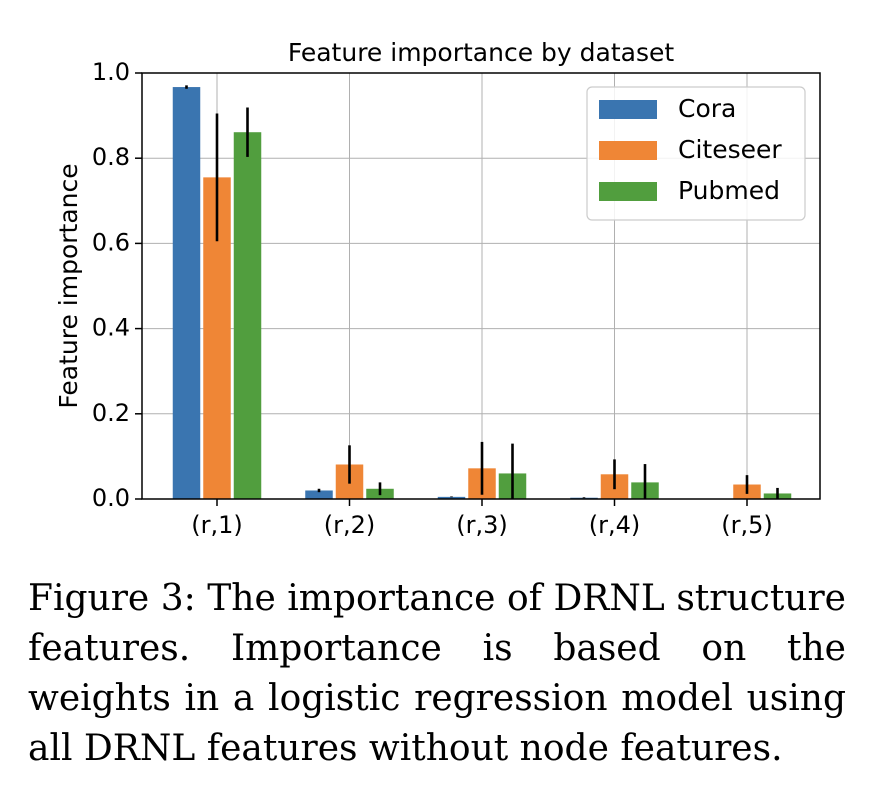 This screenshot has height=796, width=874. I want to click on x-tick-label: (r,2), so click(350, 525).